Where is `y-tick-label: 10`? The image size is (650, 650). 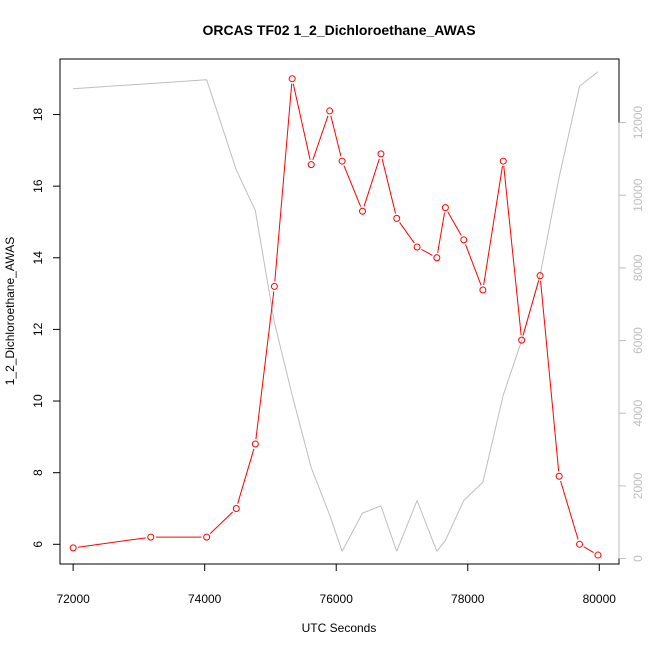 y-tick-label: 10 is located at coordinates (38, 401).